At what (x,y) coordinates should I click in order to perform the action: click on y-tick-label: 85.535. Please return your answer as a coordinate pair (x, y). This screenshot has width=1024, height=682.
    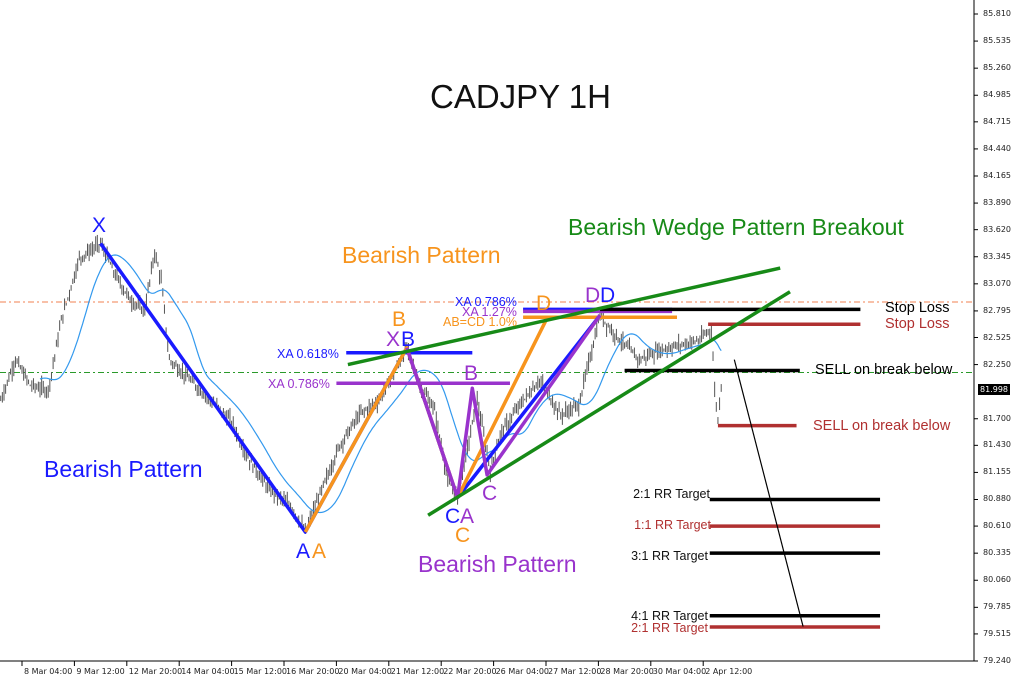
    Looking at the image, I should click on (997, 41).